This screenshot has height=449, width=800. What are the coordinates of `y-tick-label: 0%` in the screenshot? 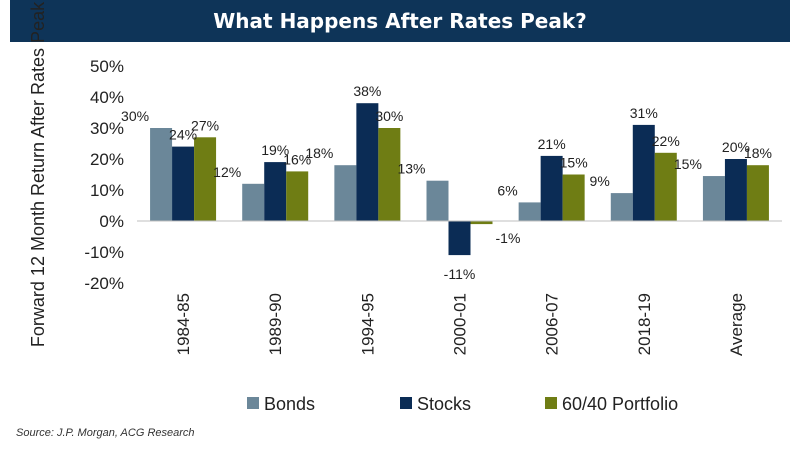 It's located at (111, 221).